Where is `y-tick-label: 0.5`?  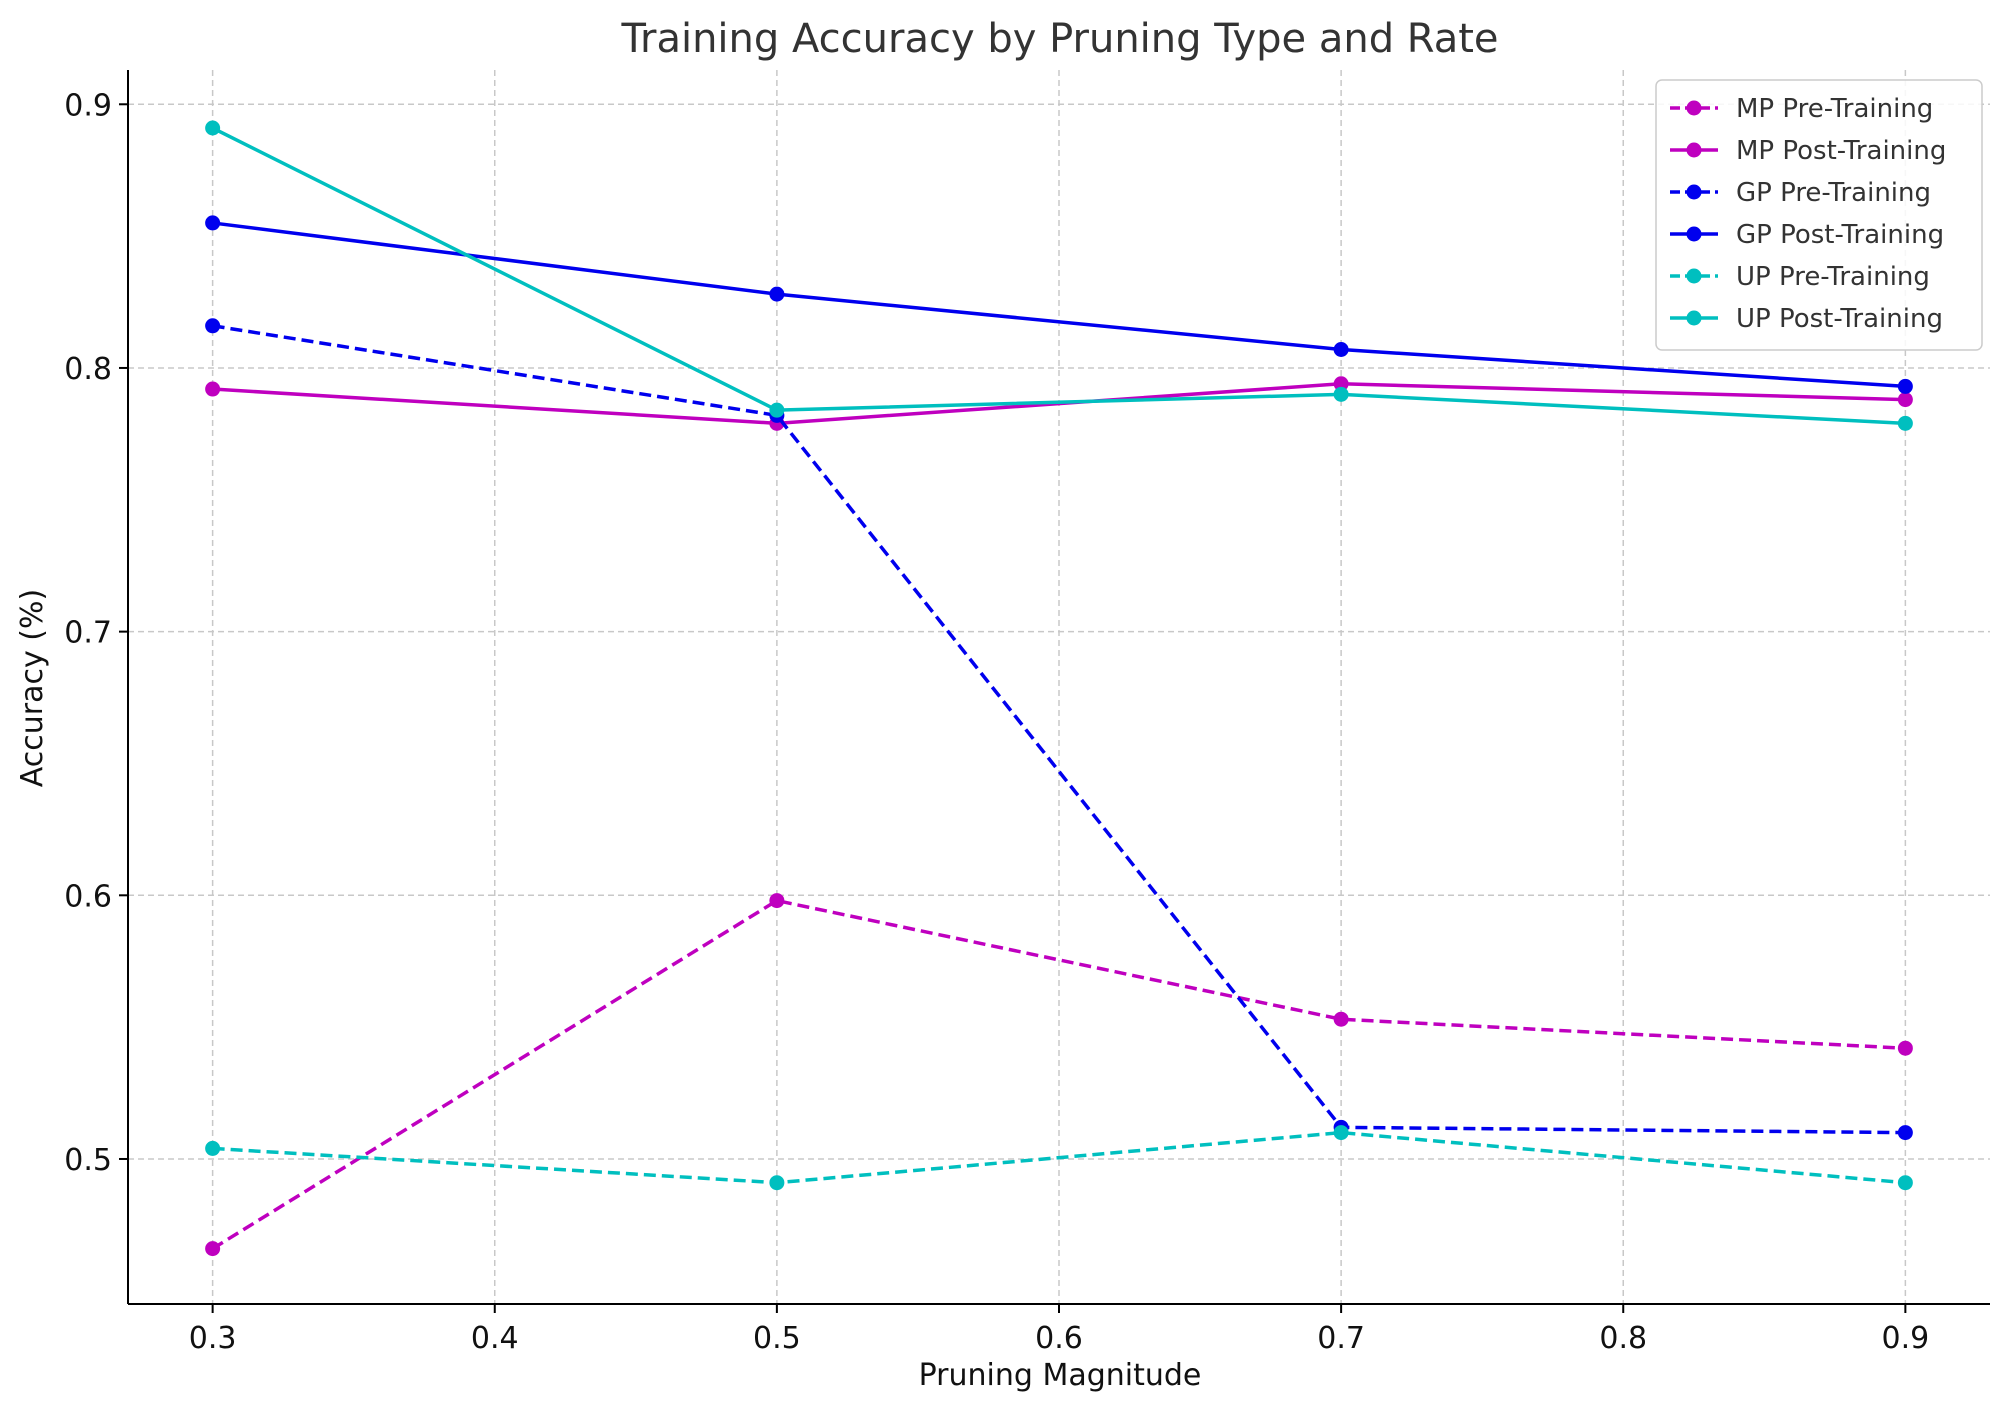 y-tick-label: 0.5 is located at coordinates (88, 1160).